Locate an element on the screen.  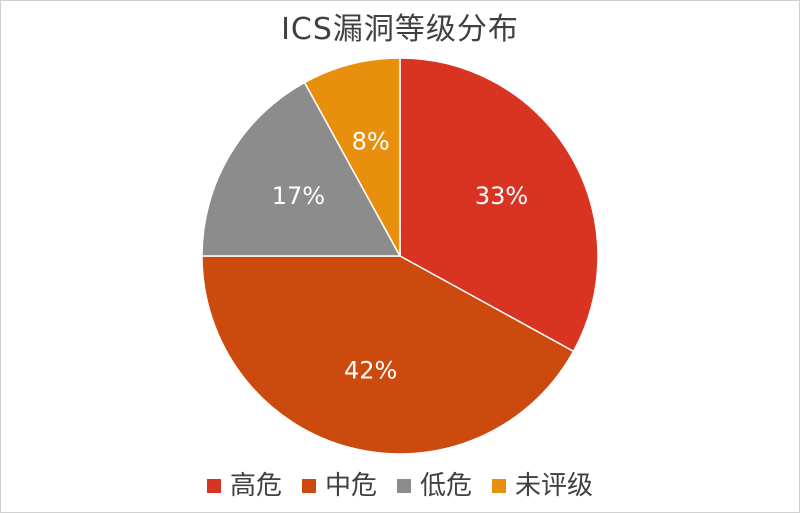
pie-slice-high is located at coordinates (499, 205).